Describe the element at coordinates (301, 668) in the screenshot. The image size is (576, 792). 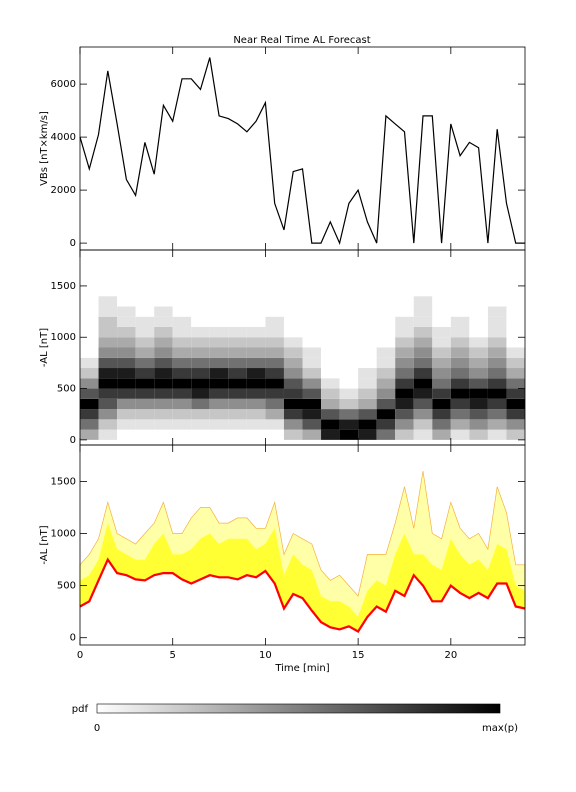
I see `x-axis-label: Time [min]` at that location.